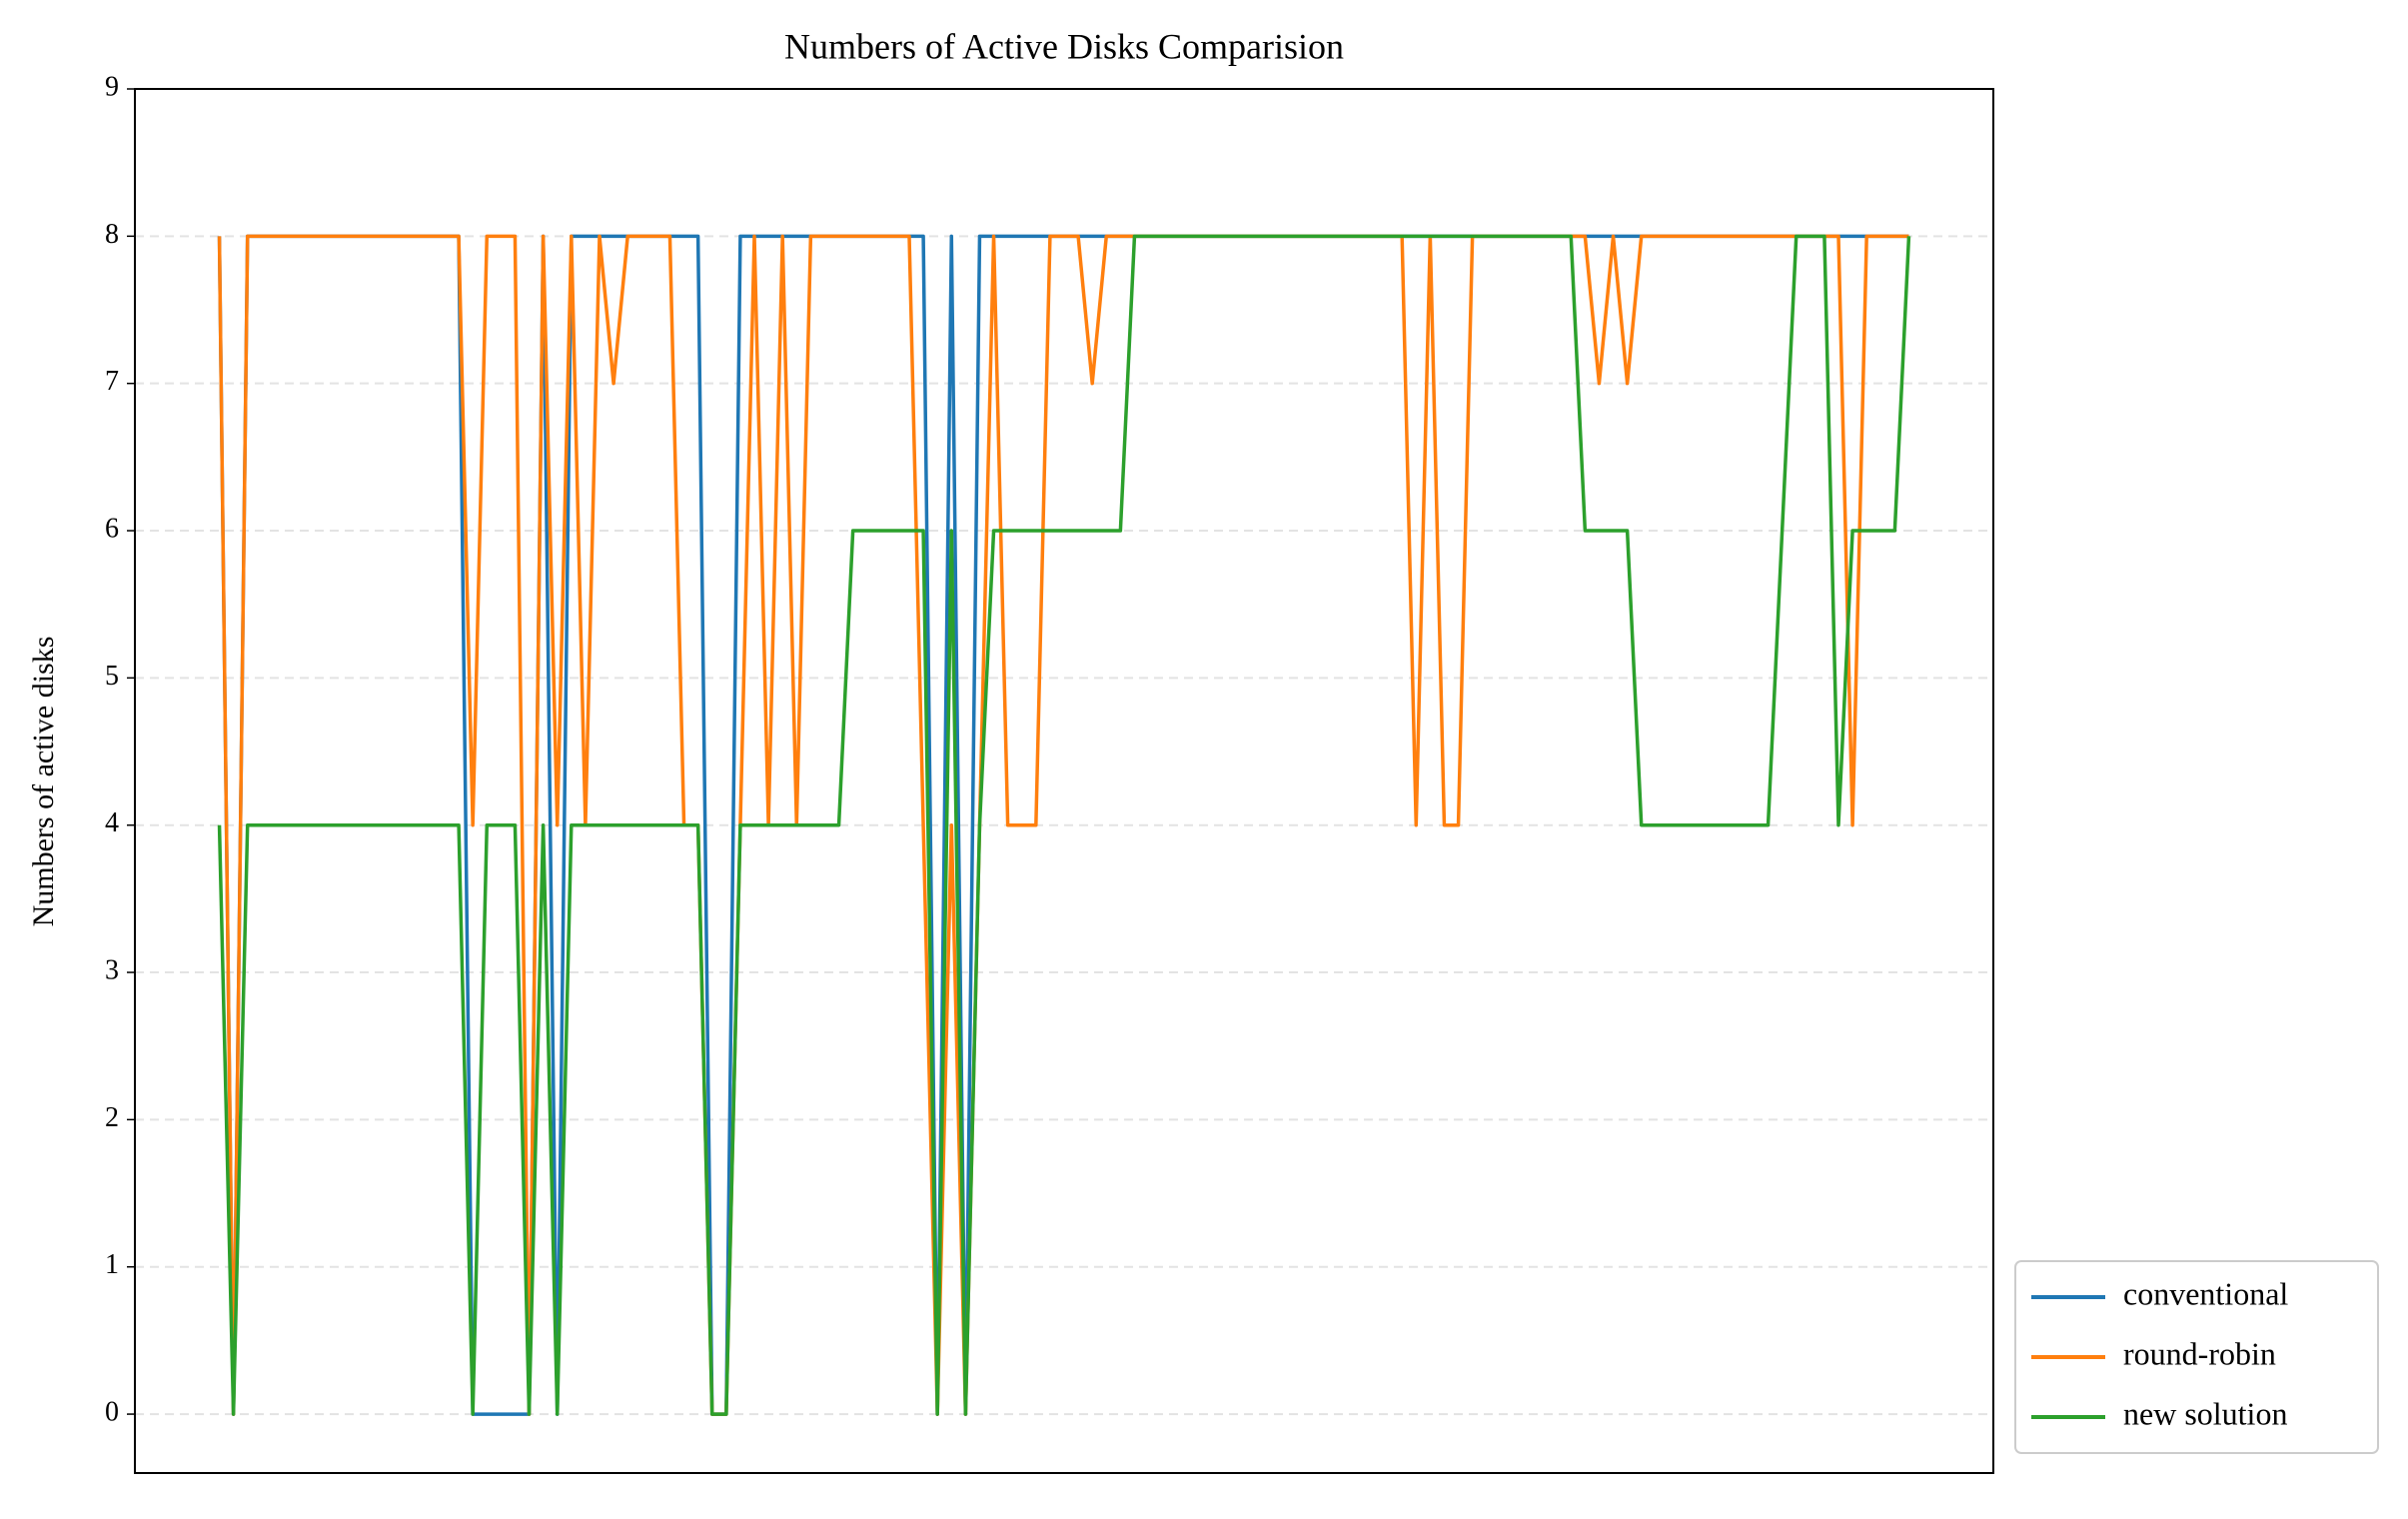 The height and width of the screenshot is (1519, 2408). I want to click on chart-title: Numbers of Active Disks Comparision, so click(1064, 46).